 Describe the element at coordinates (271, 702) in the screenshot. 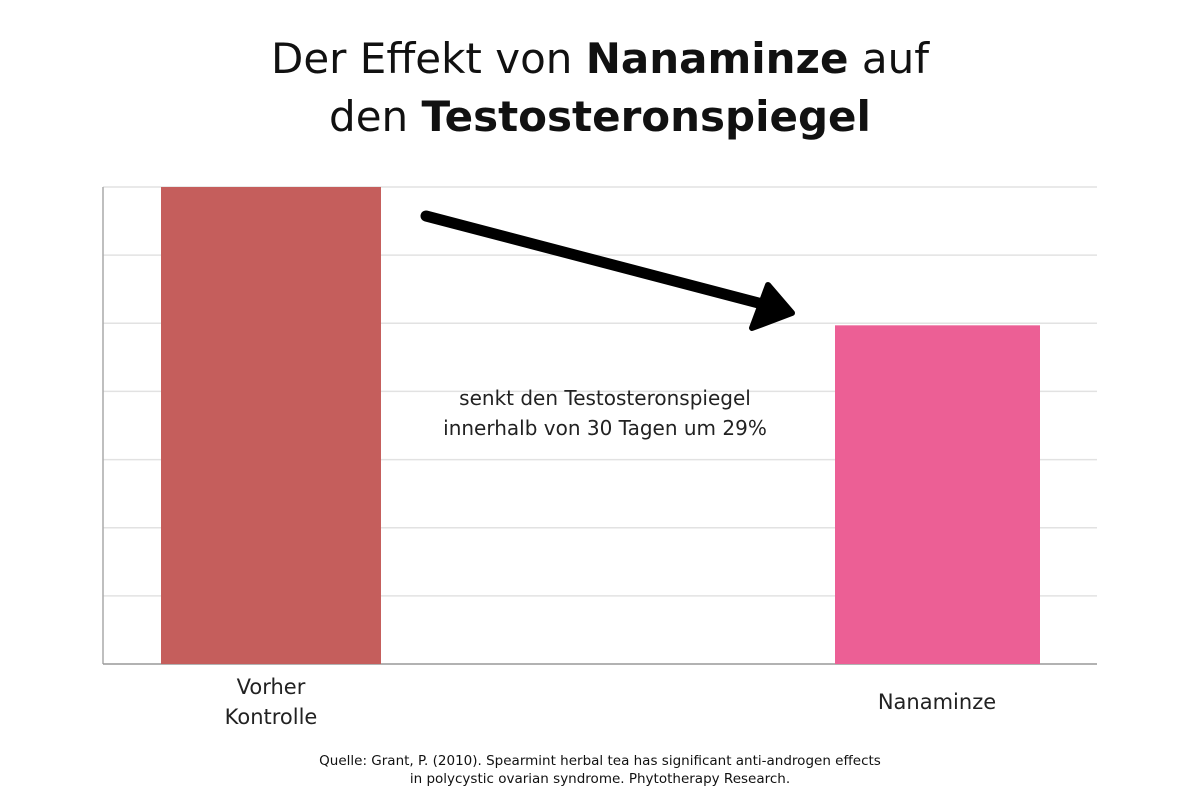

I see `x-tick-label-0: Vorher Kontrolle` at that location.